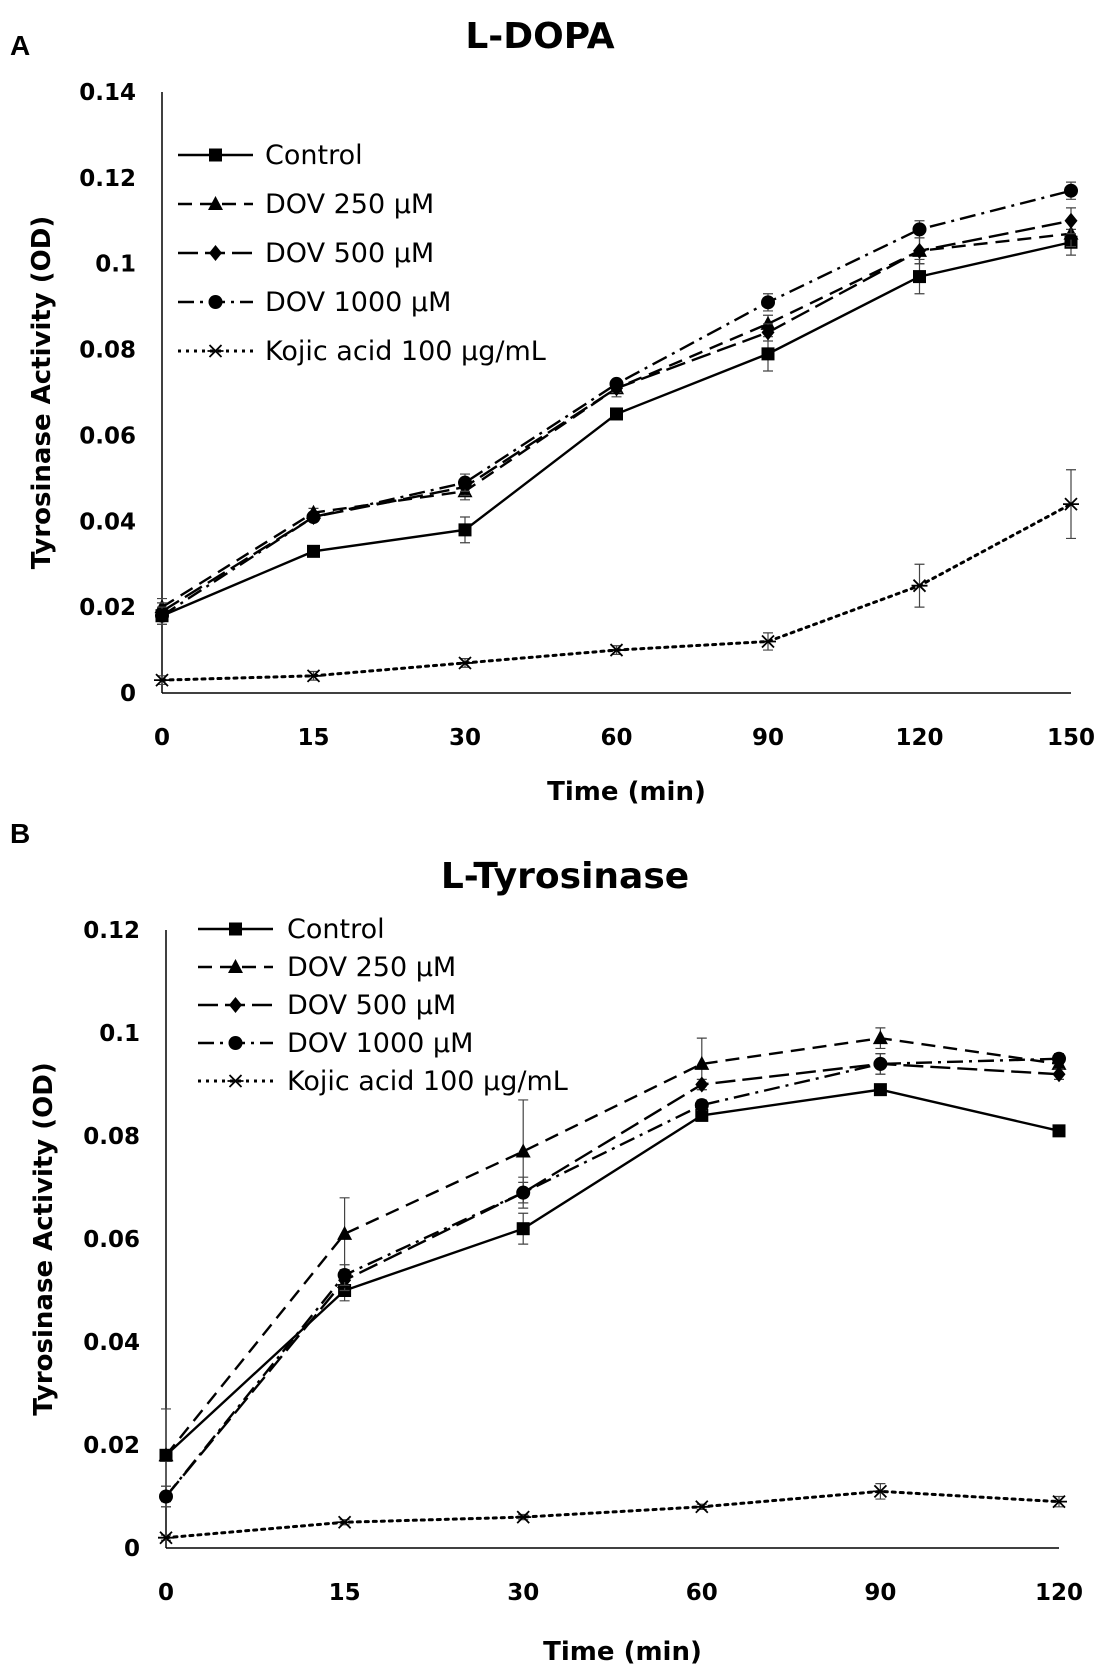 The width and height of the screenshot is (1104, 1672). I want to click on x-tick-label: 30, so click(523, 1593).